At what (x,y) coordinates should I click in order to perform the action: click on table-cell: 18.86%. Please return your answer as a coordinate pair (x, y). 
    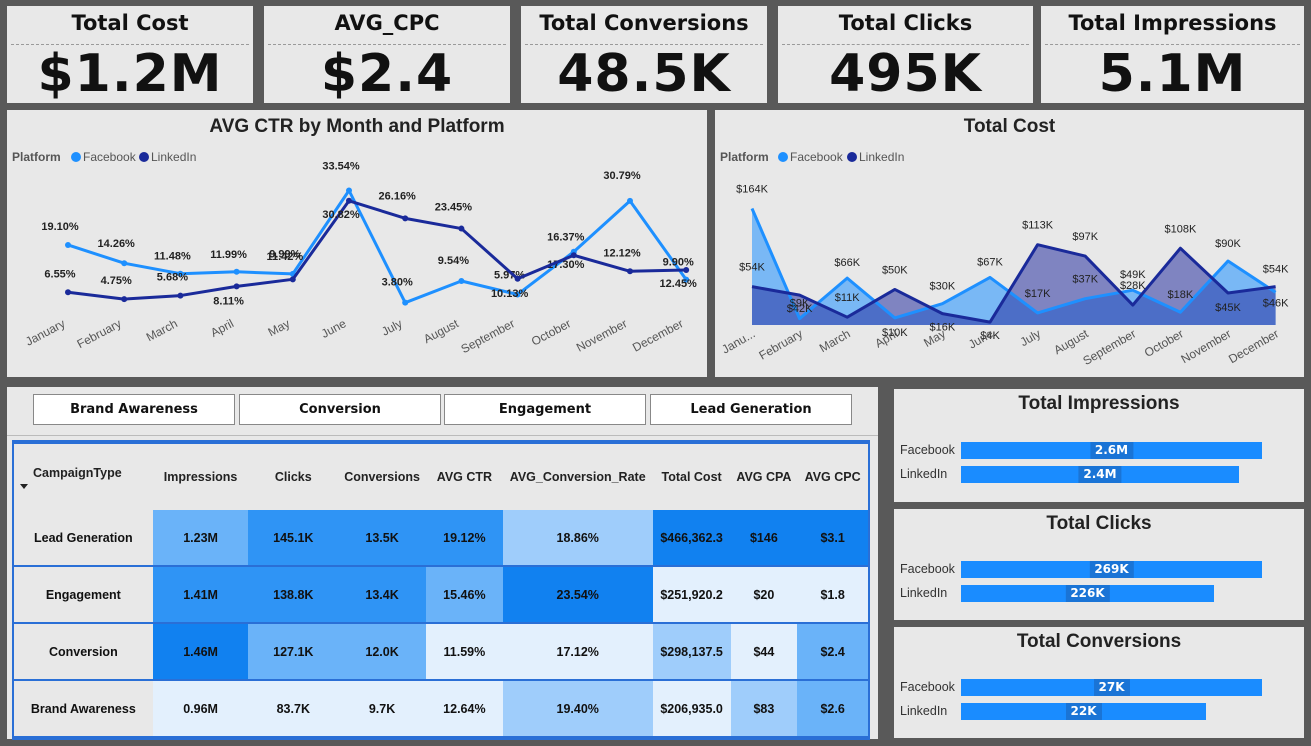
    Looking at the image, I should click on (577, 538).